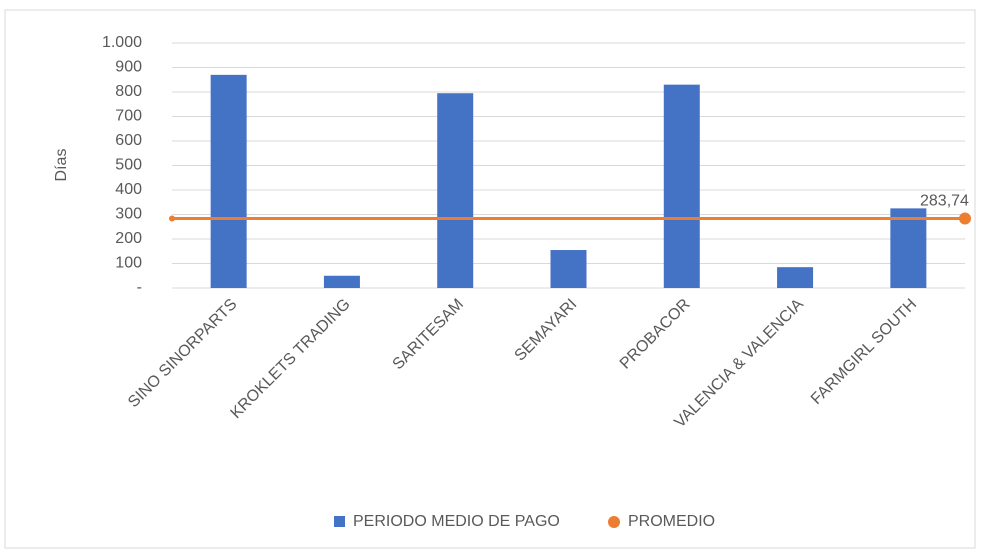 The width and height of the screenshot is (982, 557). Describe the element at coordinates (128, 140) in the screenshot. I see `y-tick-label: 600` at that location.